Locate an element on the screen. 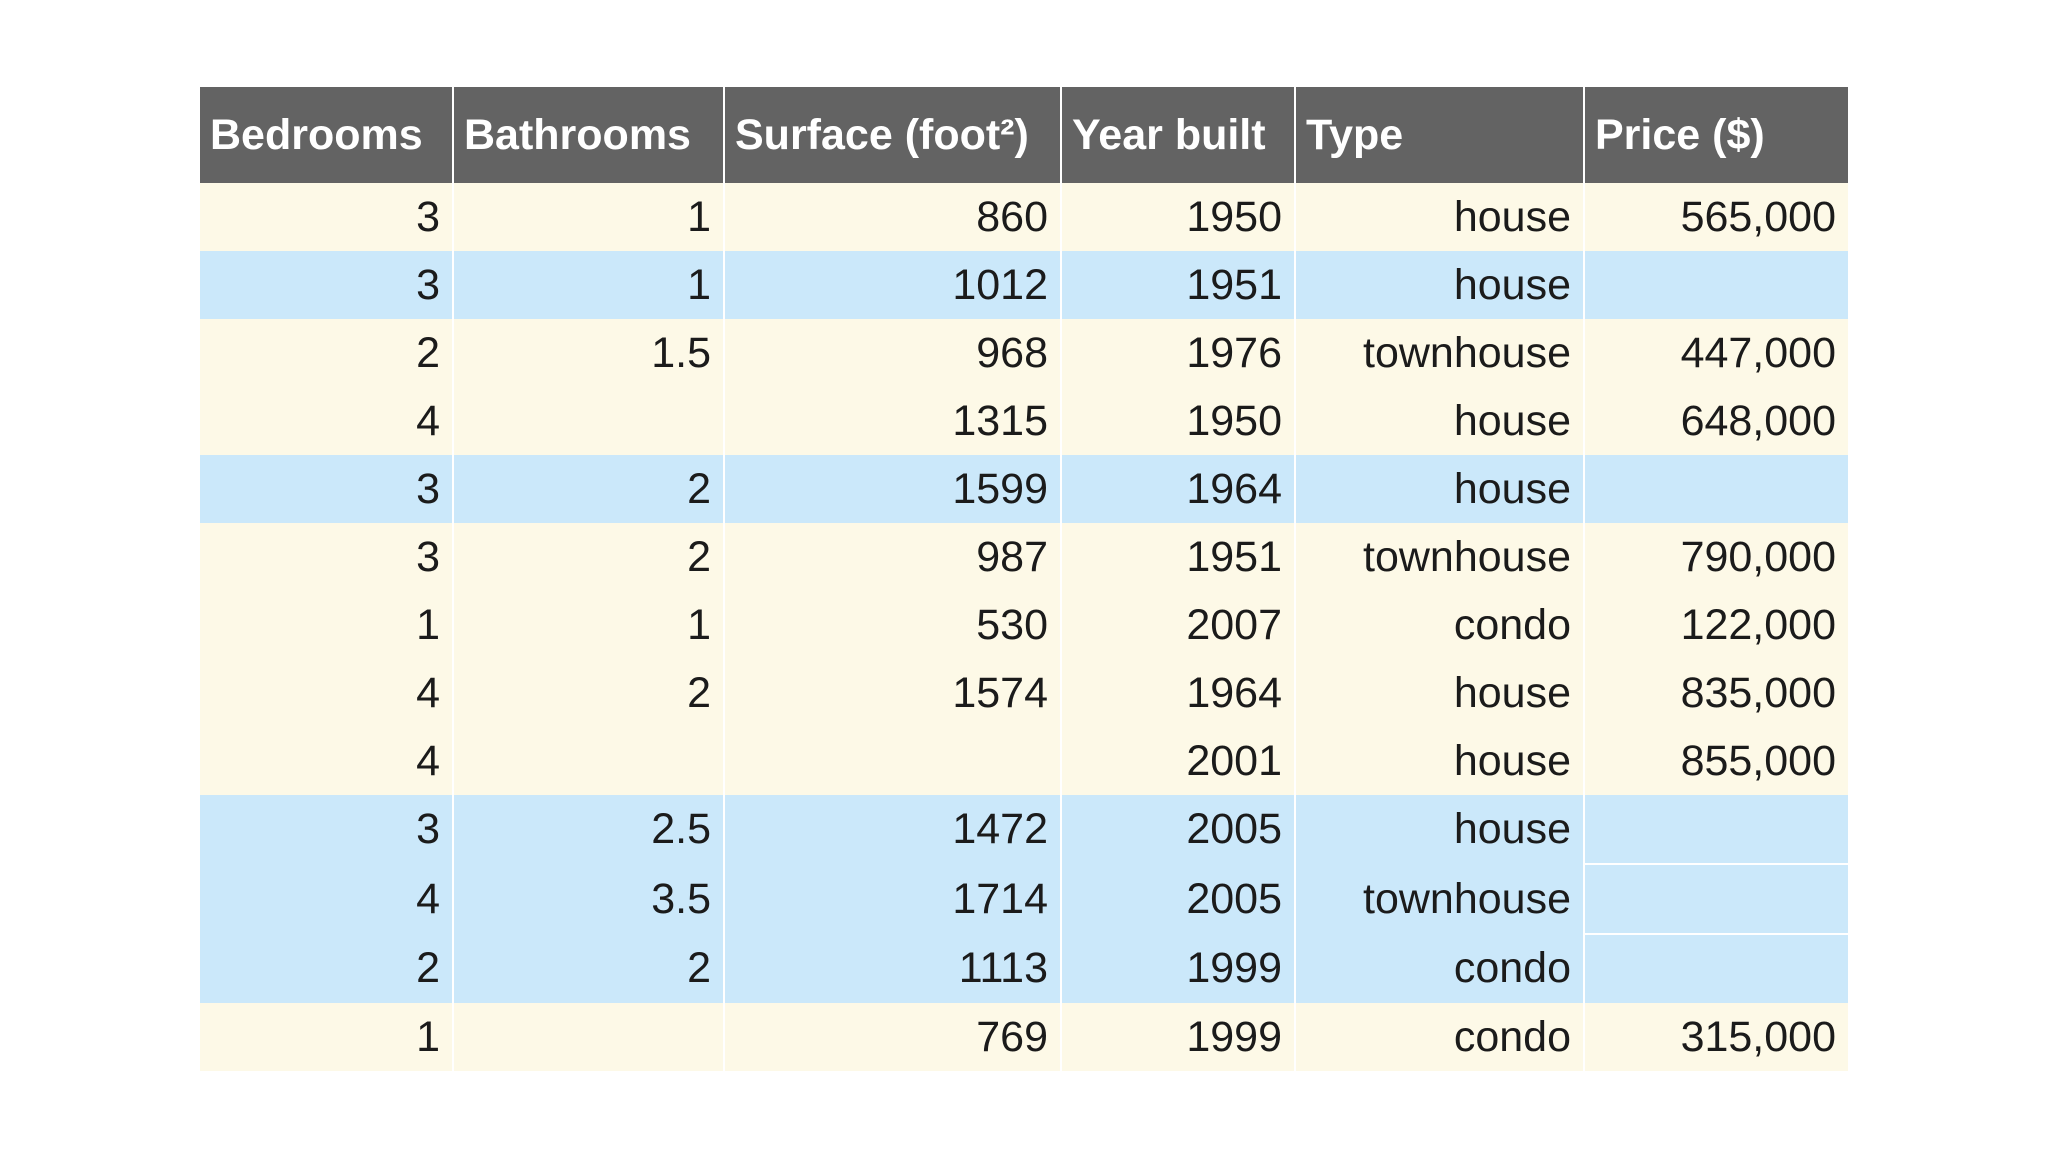 The width and height of the screenshot is (2048, 1152). table-row: 3 2 987 1951 townhouse 790,000 is located at coordinates (1024, 557).